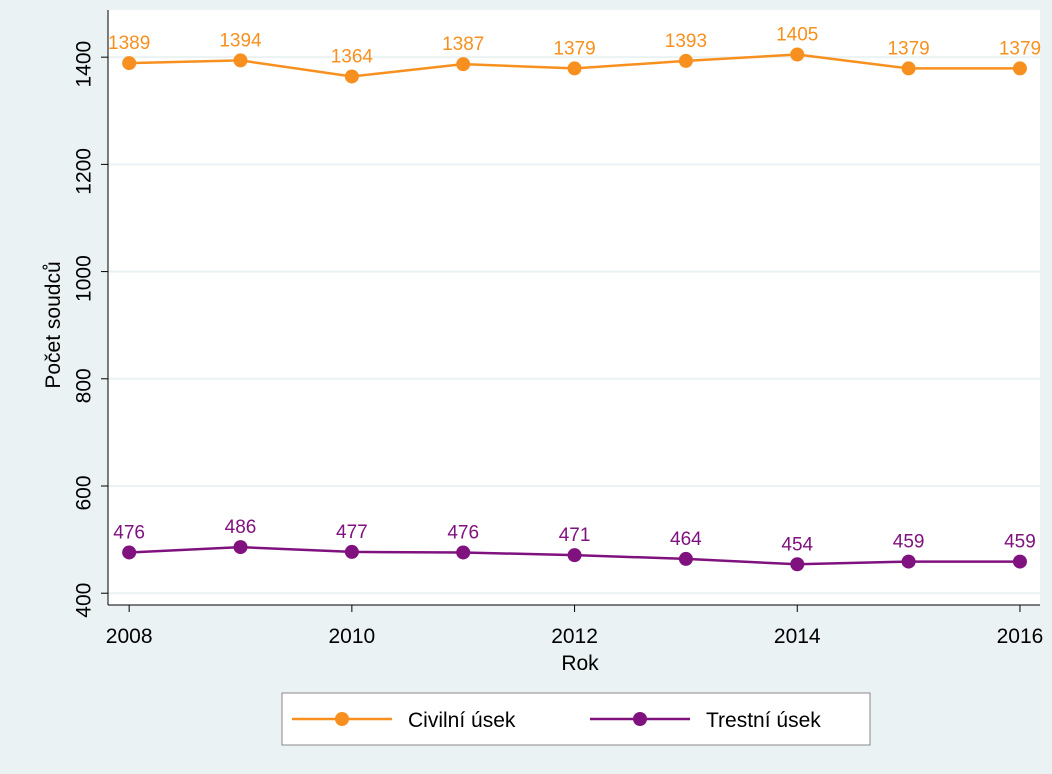  Describe the element at coordinates (53, 324) in the screenshot. I see `y-axis-label: Počet soudců` at that location.